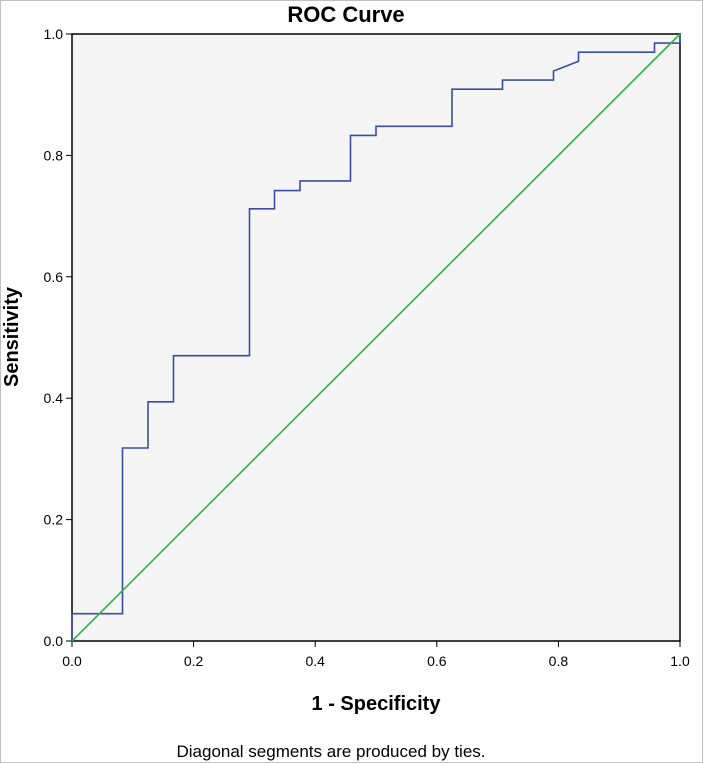  What do you see at coordinates (54, 398) in the screenshot?
I see `y-tick-label: 0.4` at bounding box center [54, 398].